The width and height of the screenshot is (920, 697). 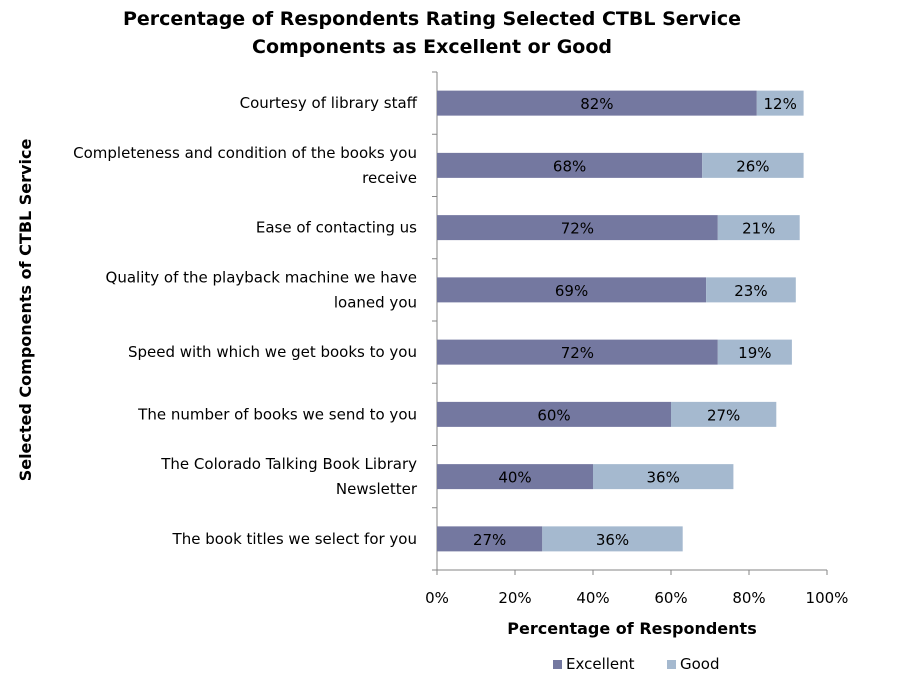 I want to click on data-label-good: 26%, so click(x=752, y=166).